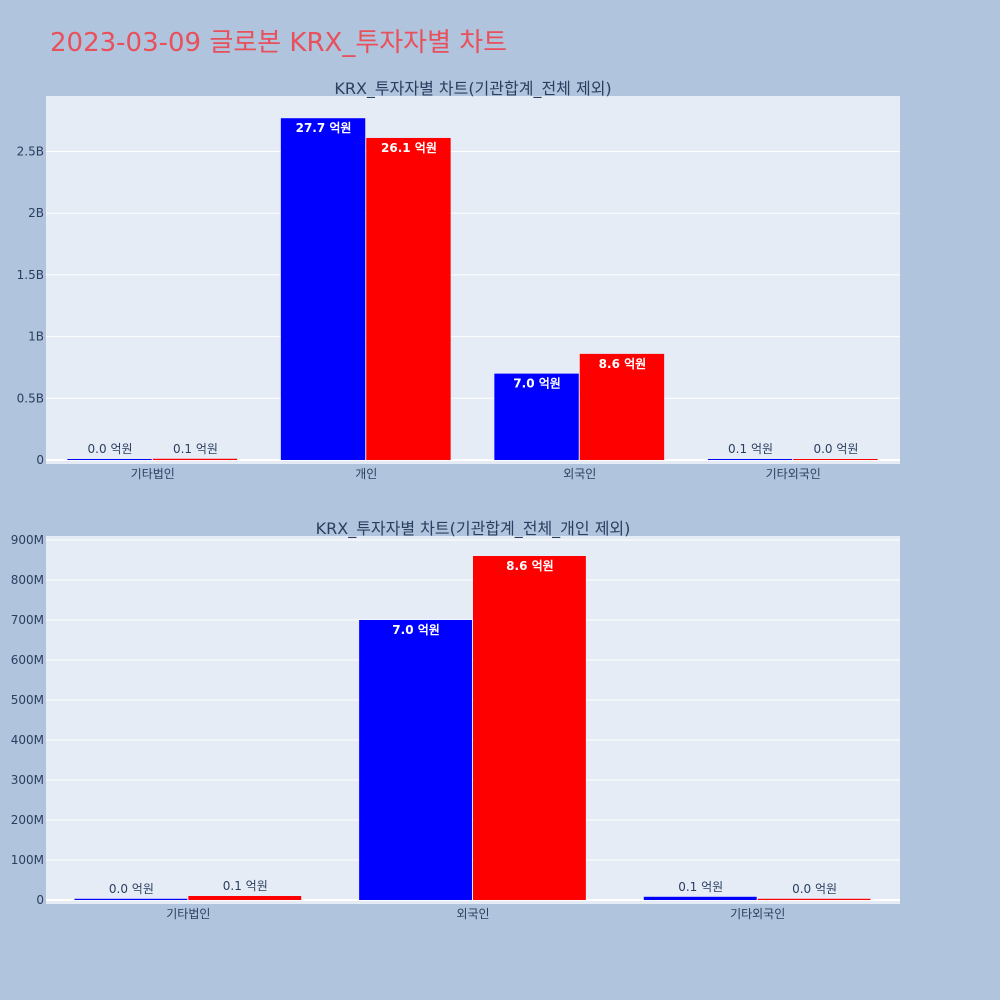  Describe the element at coordinates (27, 860) in the screenshot. I see `y-tick-label: 100M` at that location.